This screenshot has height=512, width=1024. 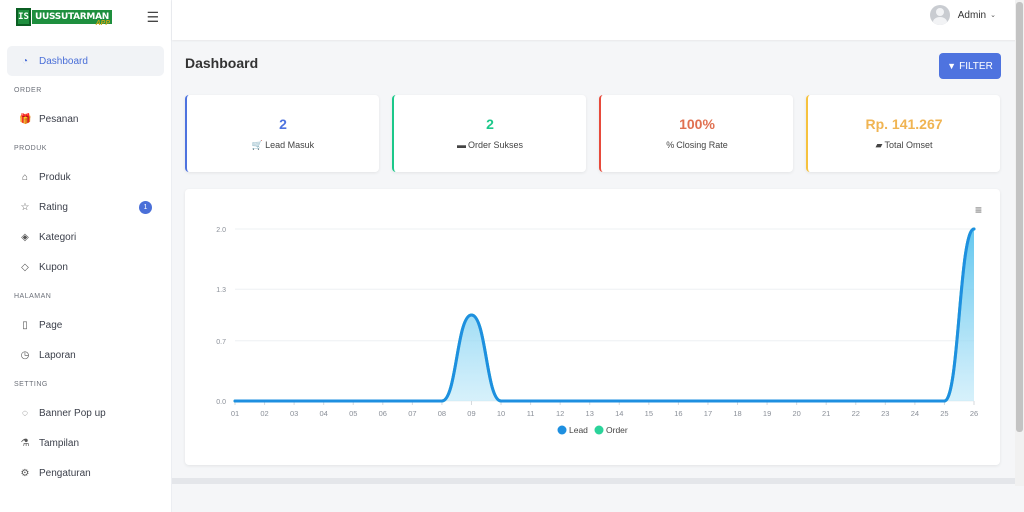 I want to click on sidebar-item-kupon: ◇ Kupon, so click(x=85, y=267).